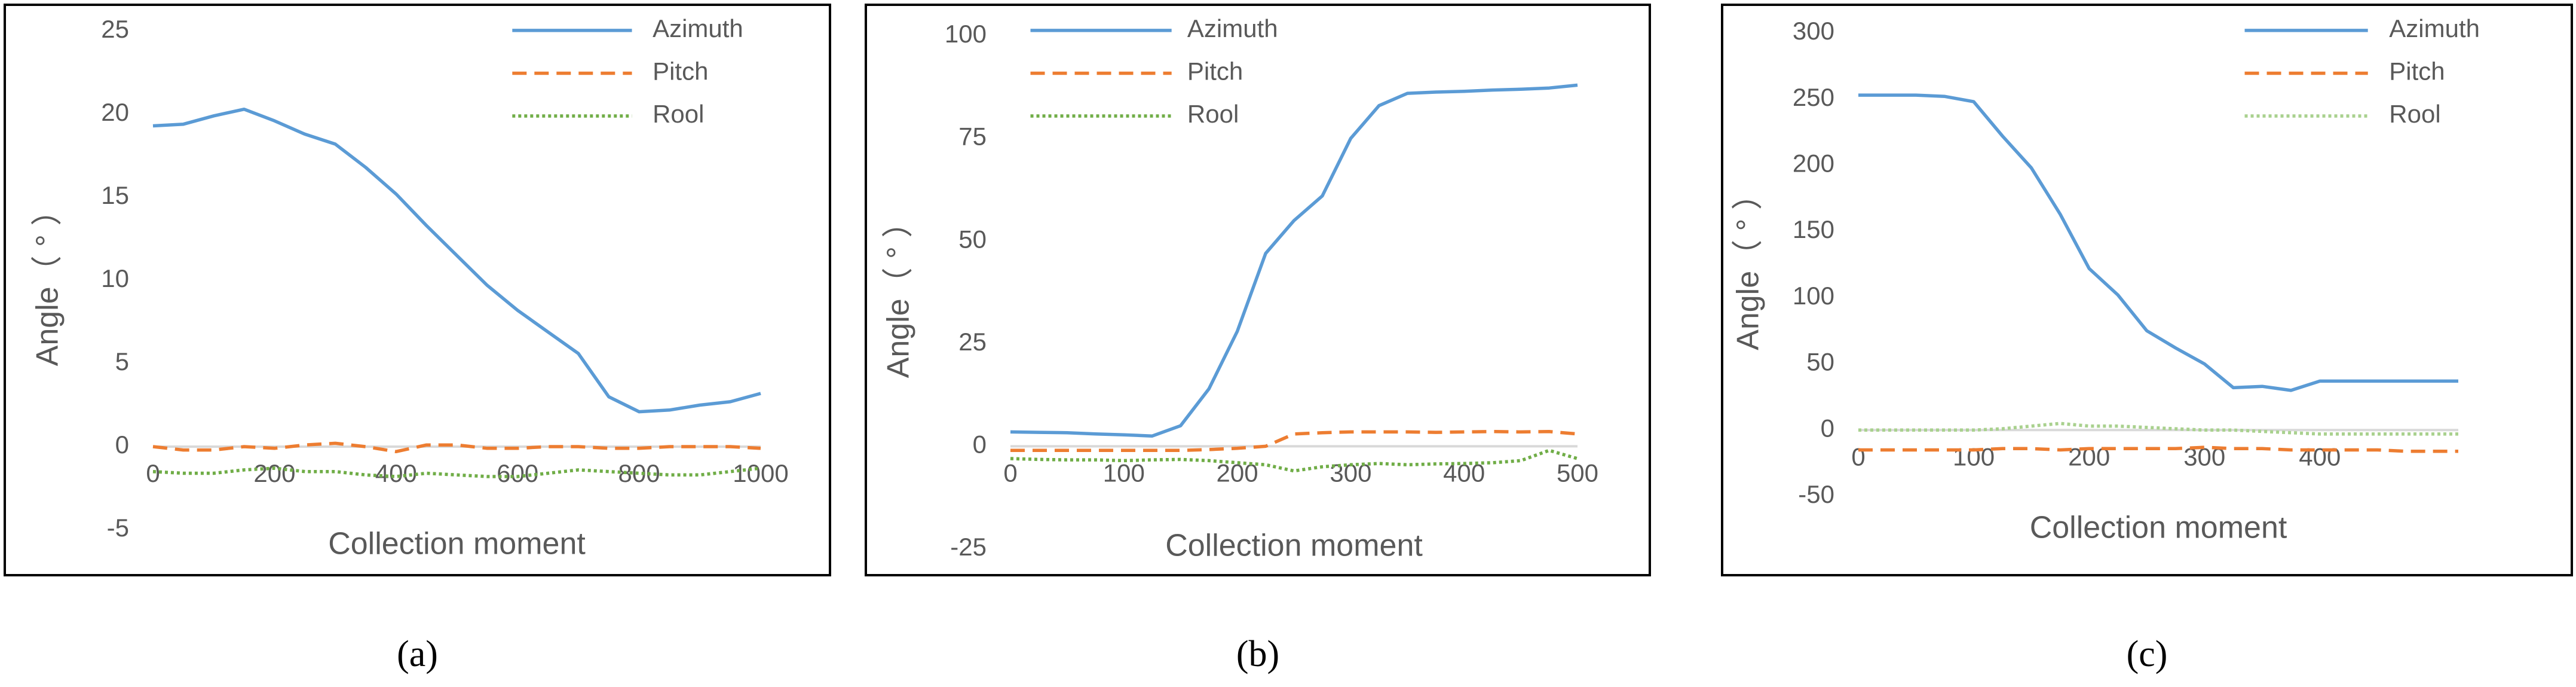  I want to click on panel-caption: (c), so click(2147, 654).